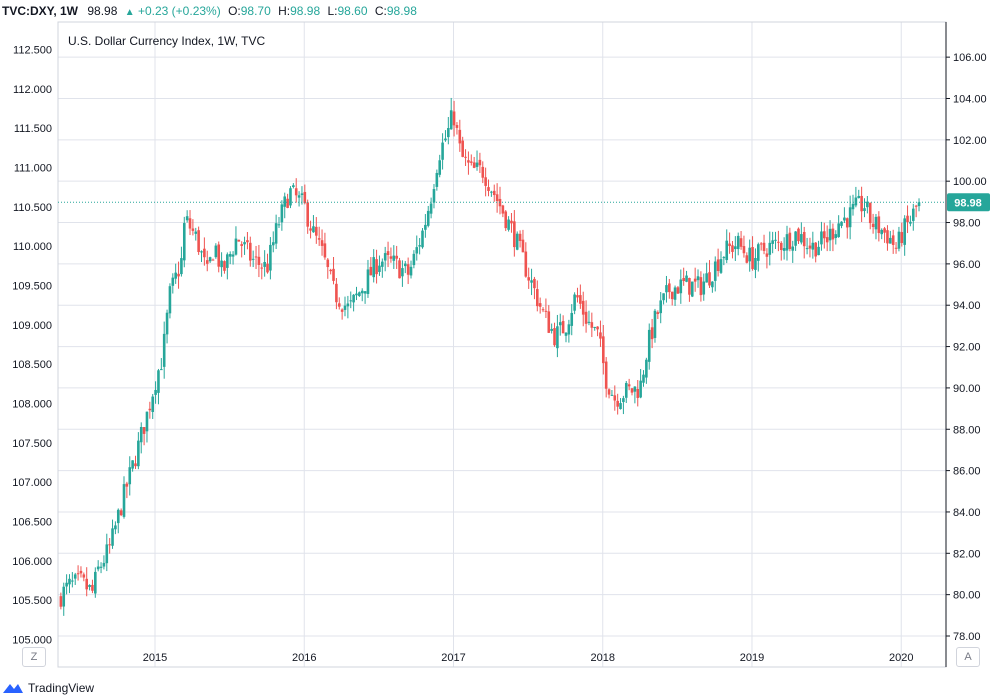 Image resolution: width=999 pixels, height=699 pixels. Describe the element at coordinates (32, 444) in the screenshot. I see `left-axis-tick-label: 107.500` at that location.